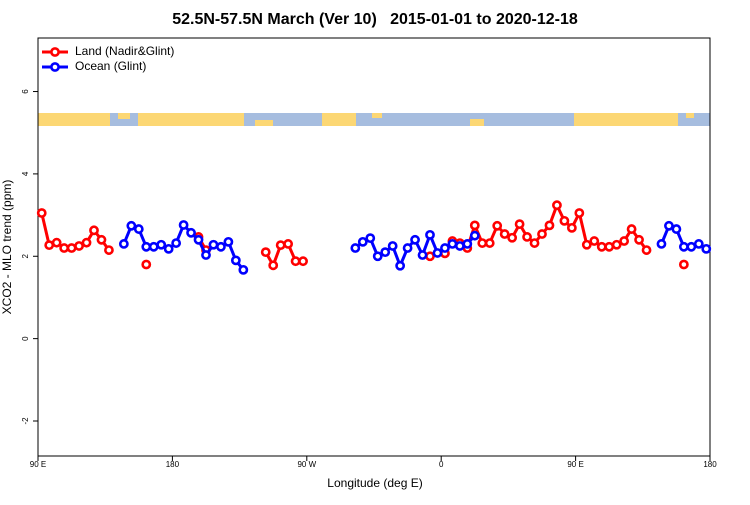 This screenshot has height=505, width=750. Describe the element at coordinates (25, 173) in the screenshot. I see `y-tick-label: 4` at that location.